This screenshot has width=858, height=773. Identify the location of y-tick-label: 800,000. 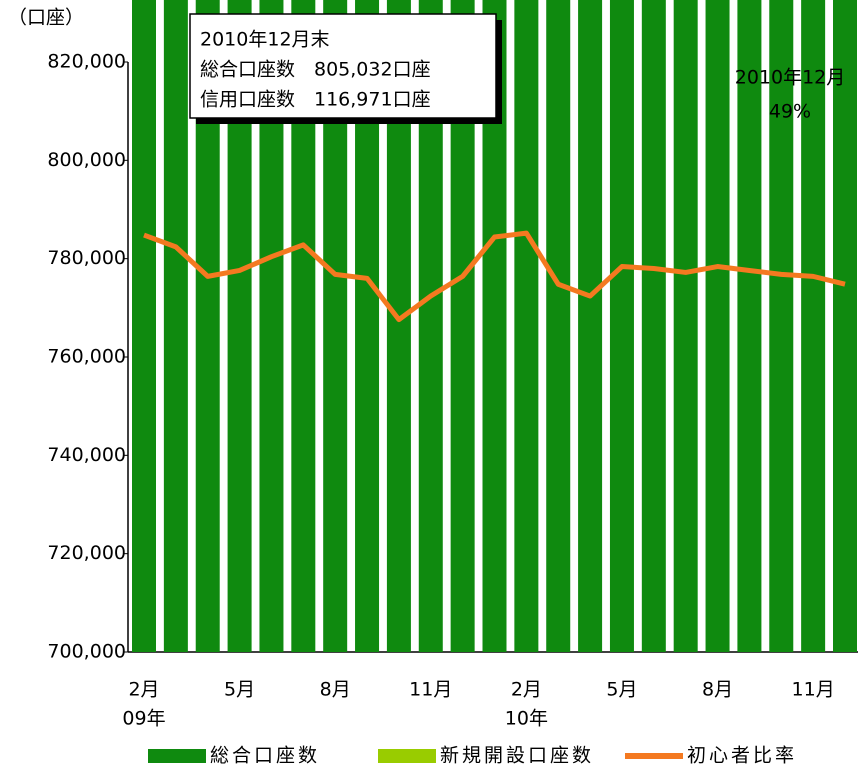
(86, 160).